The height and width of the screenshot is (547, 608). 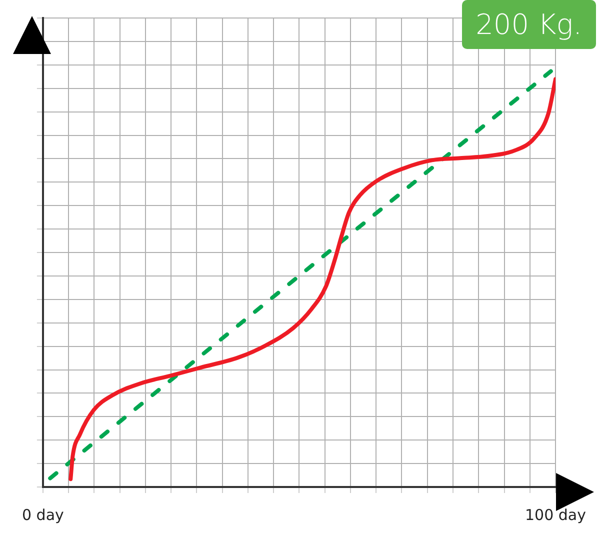 I want to click on x-tick-label: 0 day, so click(x=43, y=515).